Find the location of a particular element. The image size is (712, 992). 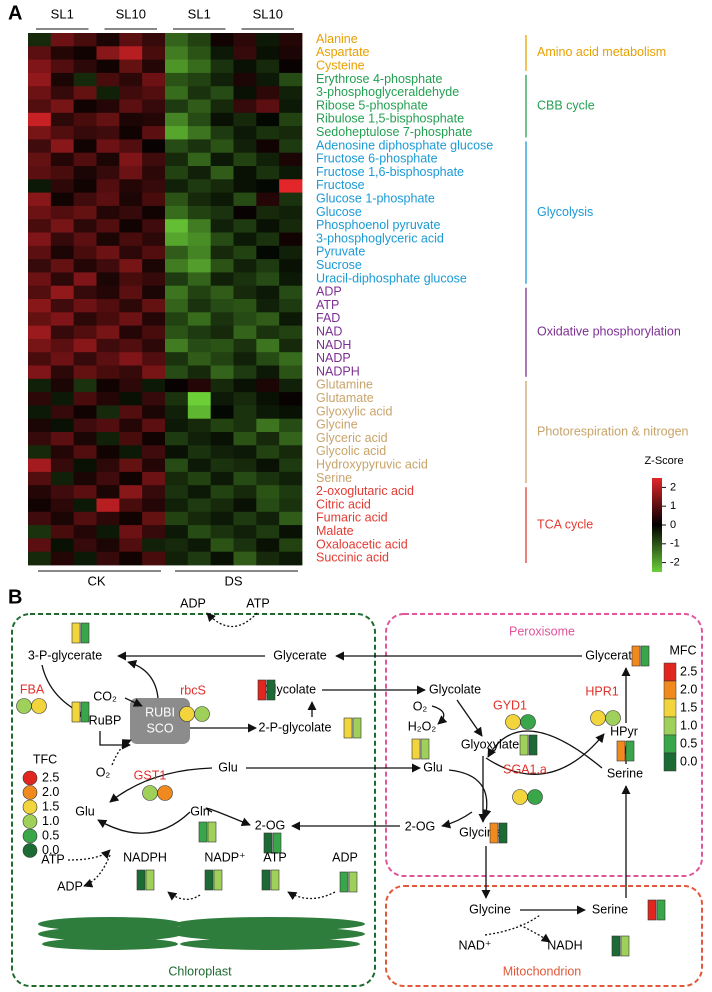

metabolite-label: Serine is located at coordinates (625, 773).